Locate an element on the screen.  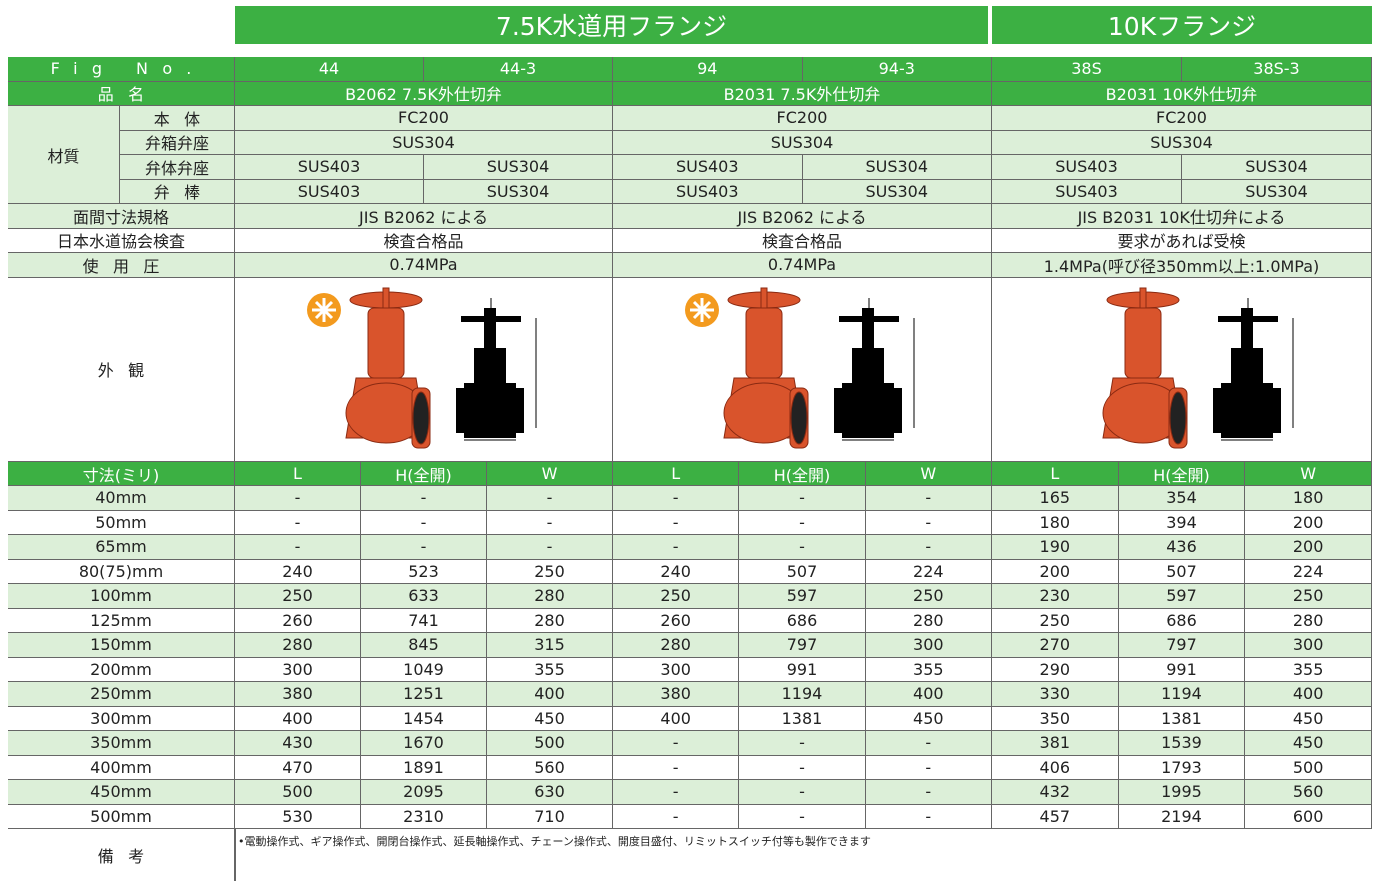
dim-value: 380 is located at coordinates (298, 694).